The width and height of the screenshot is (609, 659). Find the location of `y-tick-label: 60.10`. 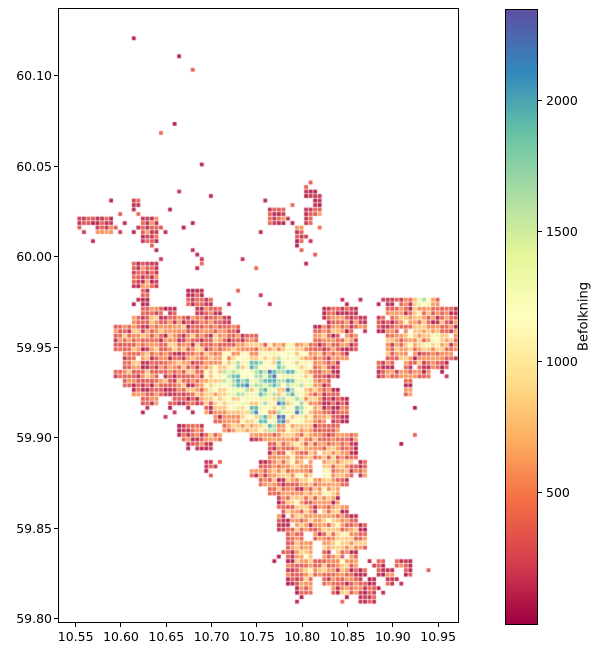

y-tick-label: 60.10 is located at coordinates (34, 76).